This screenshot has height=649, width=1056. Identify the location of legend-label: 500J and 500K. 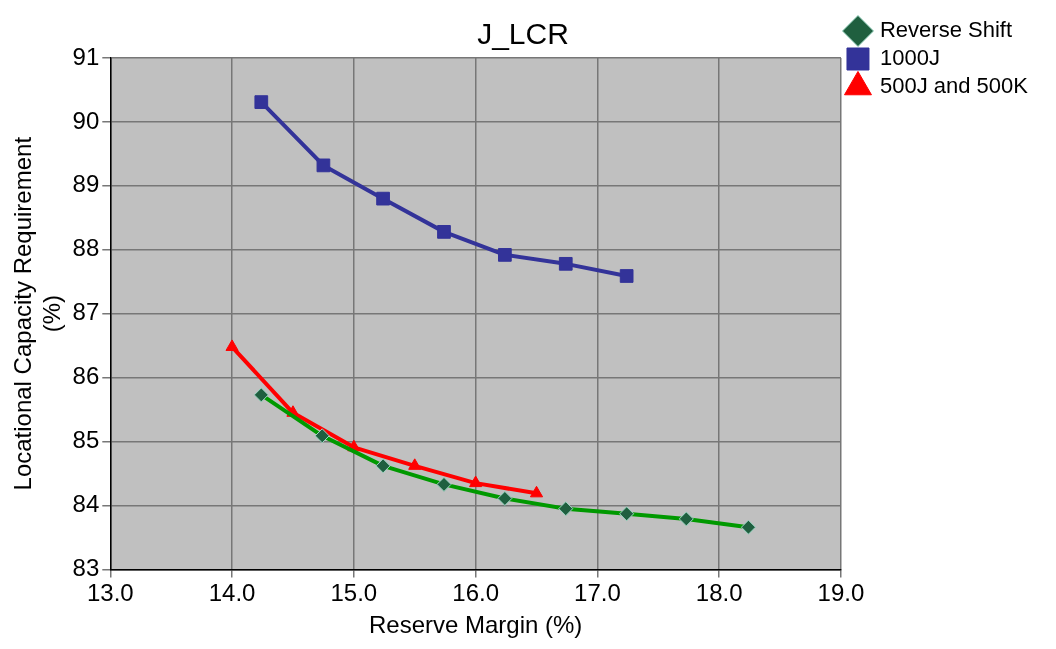
(954, 86).